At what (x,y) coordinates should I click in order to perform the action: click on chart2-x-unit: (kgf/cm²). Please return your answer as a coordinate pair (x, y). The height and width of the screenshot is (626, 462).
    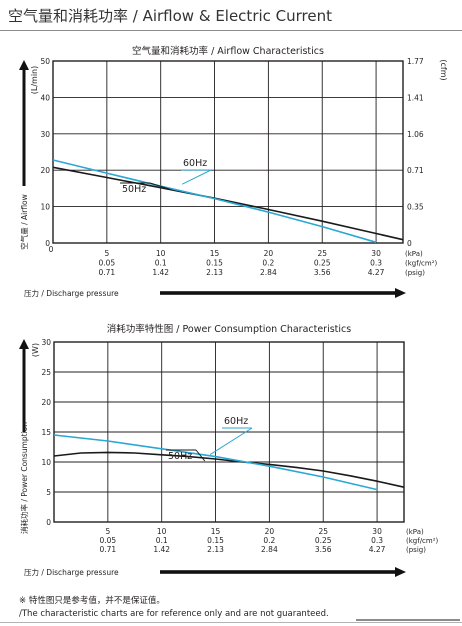
    Looking at the image, I should click on (422, 541).